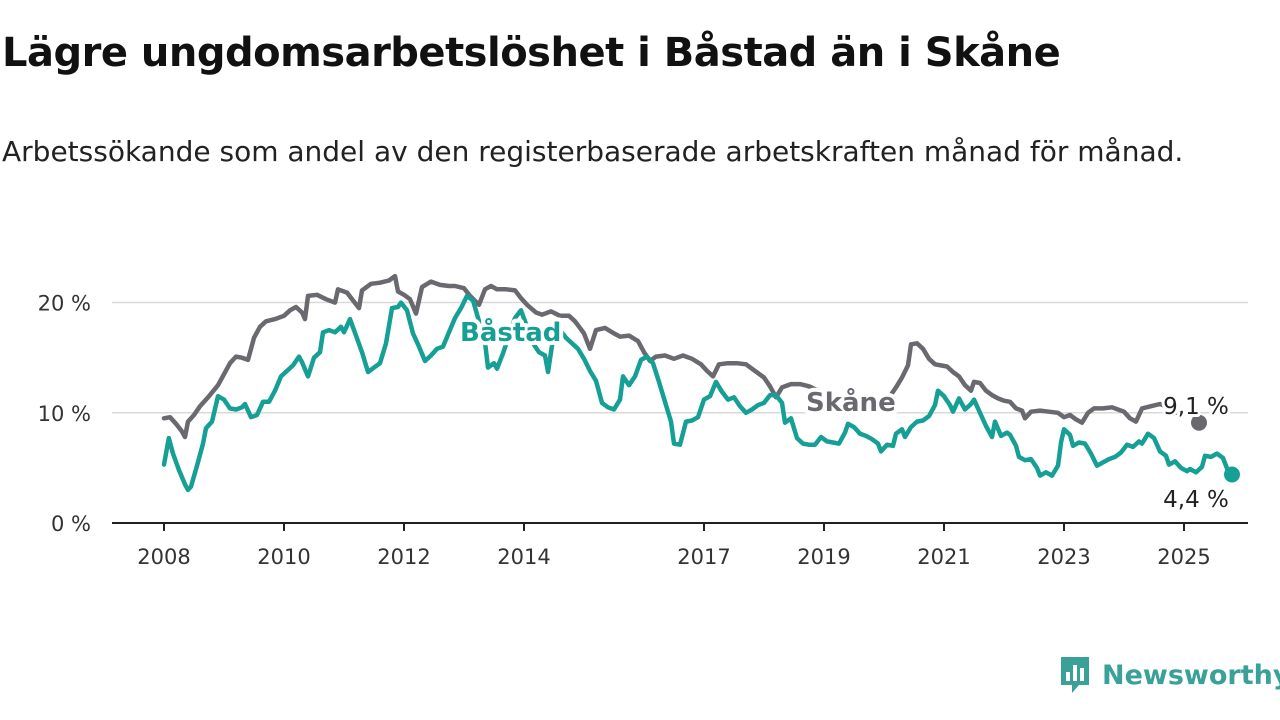 Image resolution: width=1280 pixels, height=720 pixels. What do you see at coordinates (510, 332) in the screenshot?
I see `series-label-bastad: Båstad` at bounding box center [510, 332].